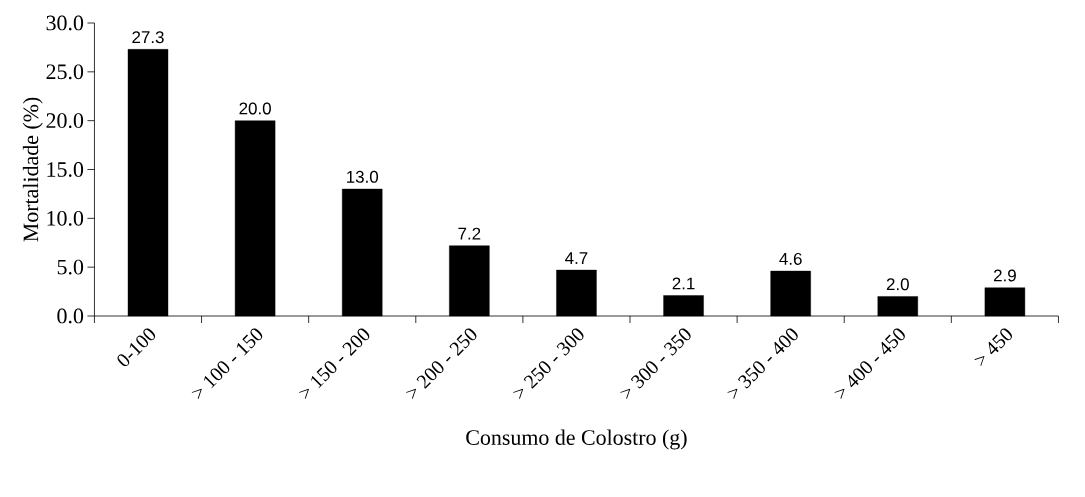 This screenshot has height=497, width=1085. What do you see at coordinates (869, 363) in the screenshot?
I see `x-tick-label: > 400 - 450` at bounding box center [869, 363].